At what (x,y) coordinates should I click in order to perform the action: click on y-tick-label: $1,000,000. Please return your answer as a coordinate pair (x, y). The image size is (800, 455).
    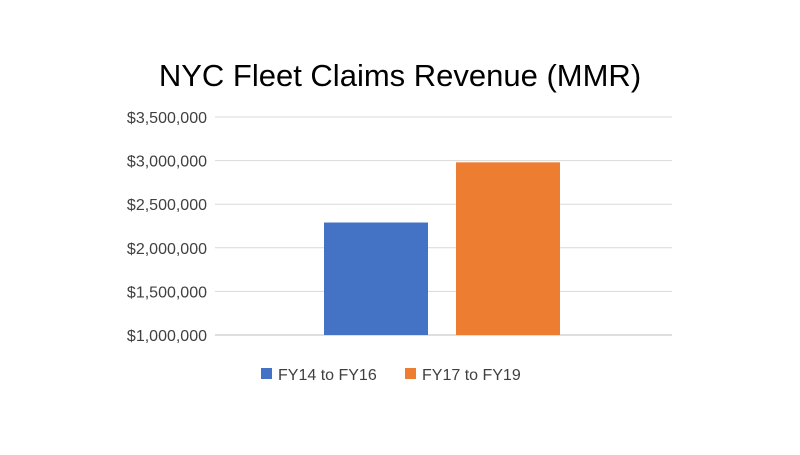
    Looking at the image, I should click on (167, 336).